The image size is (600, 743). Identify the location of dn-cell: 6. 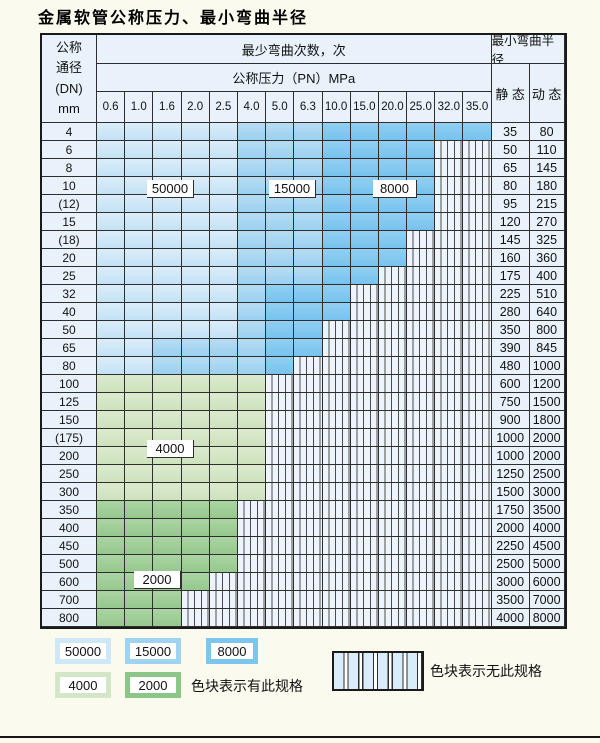
(69, 150).